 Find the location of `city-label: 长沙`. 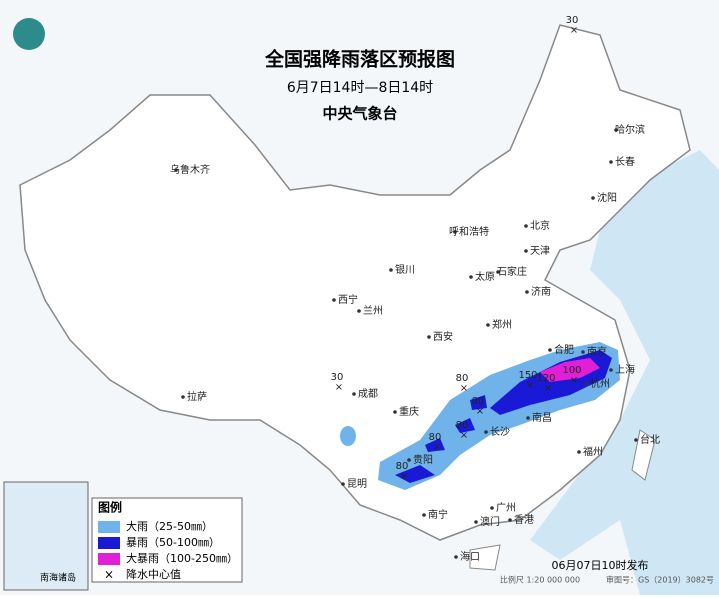

city-label: 长沙 is located at coordinates (500, 432).